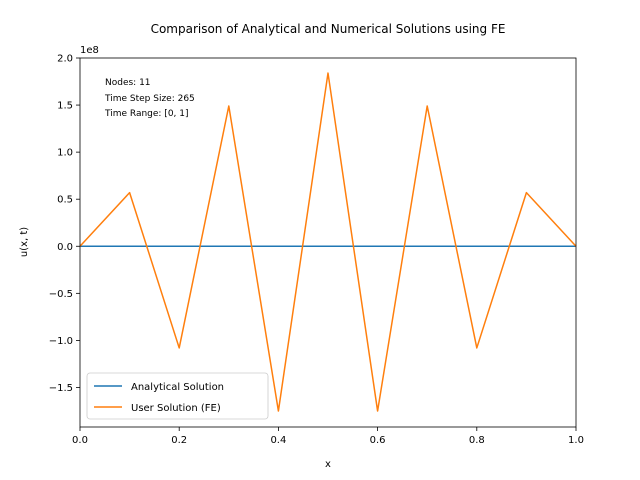  Describe the element at coordinates (328, 464) in the screenshot. I see `x-axis-label: x` at that location.